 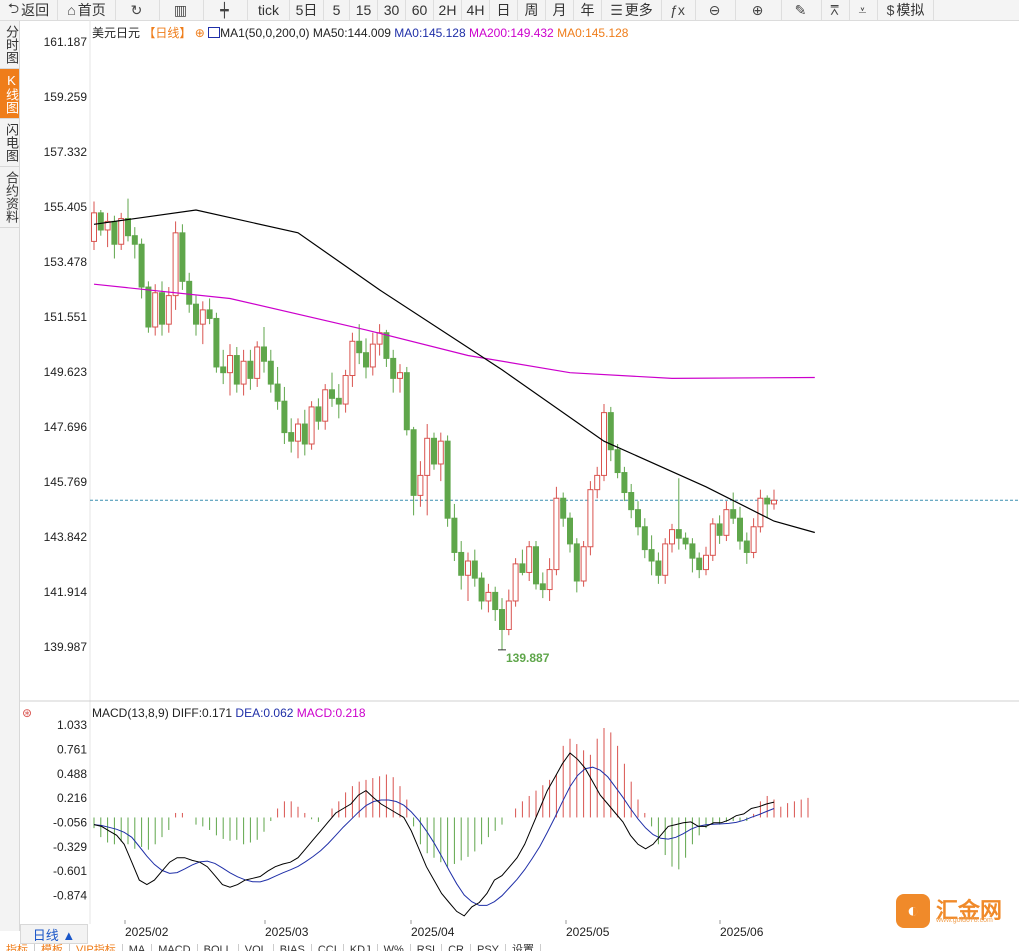 I want to click on toolbar-label: 模拟, so click(x=910, y=10).